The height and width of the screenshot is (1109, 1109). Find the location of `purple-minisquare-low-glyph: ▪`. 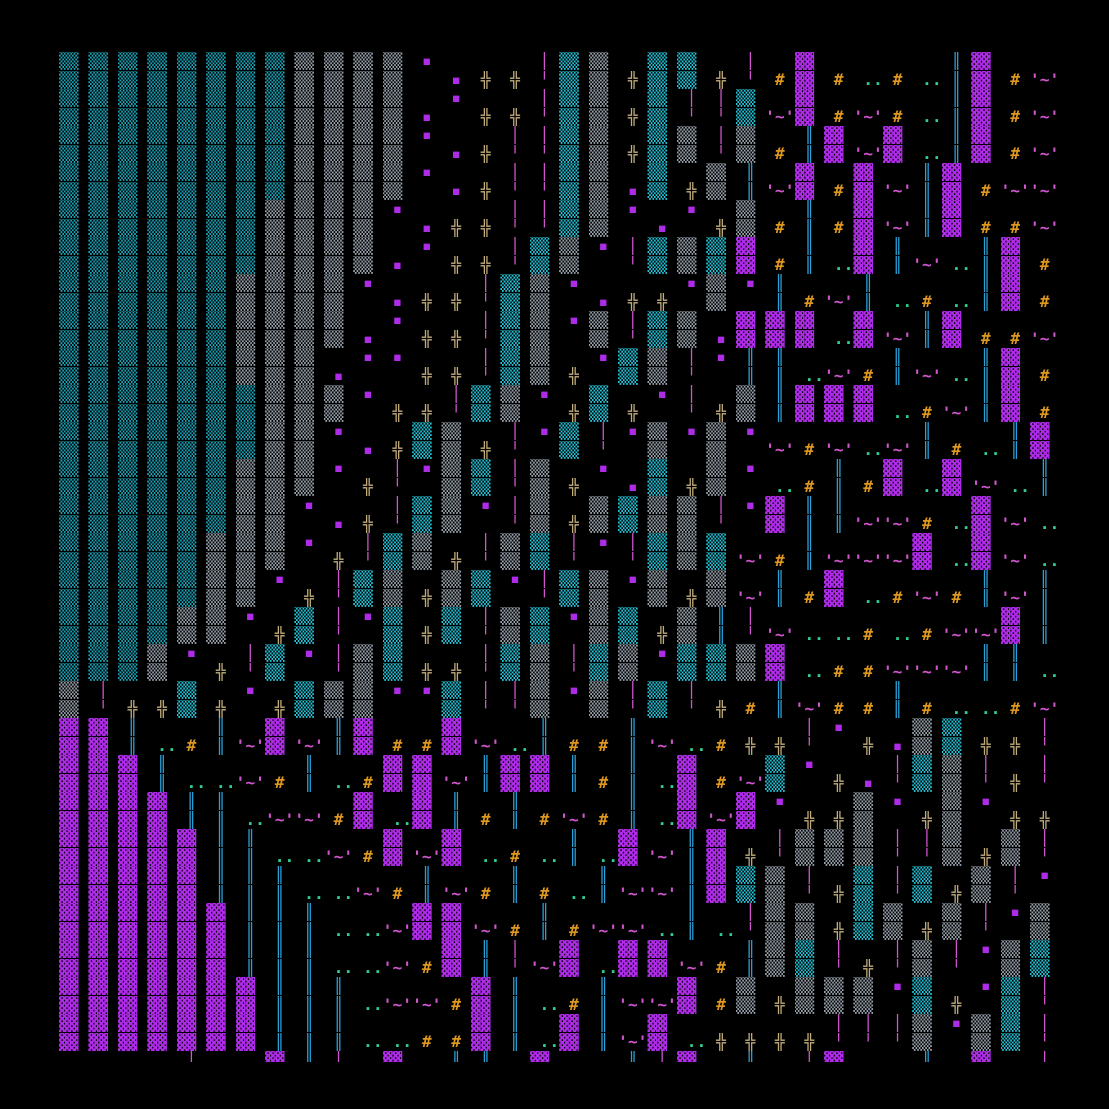

purple-minisquare-low-glyph: ▪ is located at coordinates (456, 153).